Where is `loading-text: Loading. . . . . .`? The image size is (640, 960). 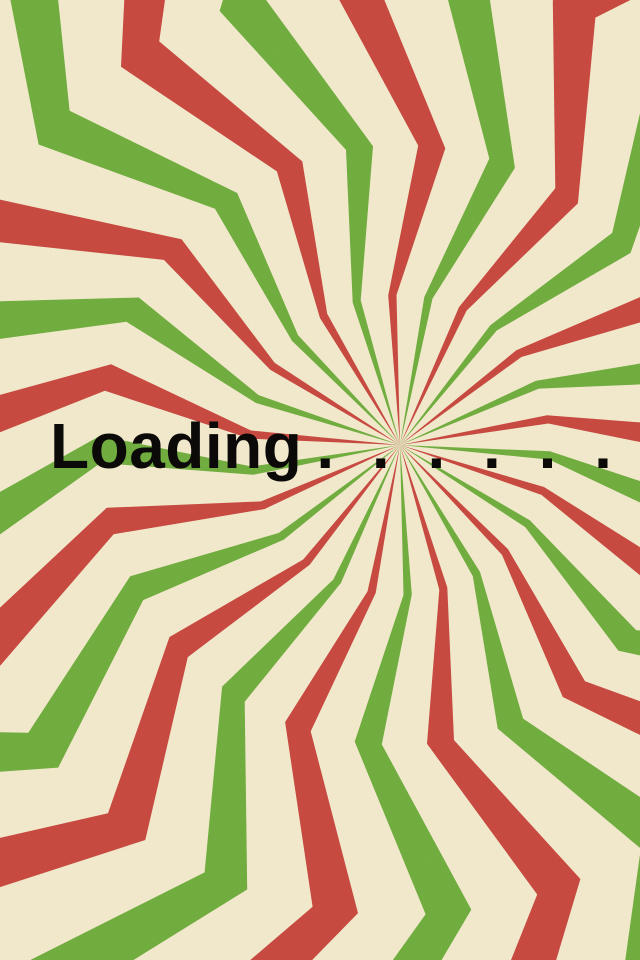 loading-text: Loading. . . . . . is located at coordinates (336, 446).